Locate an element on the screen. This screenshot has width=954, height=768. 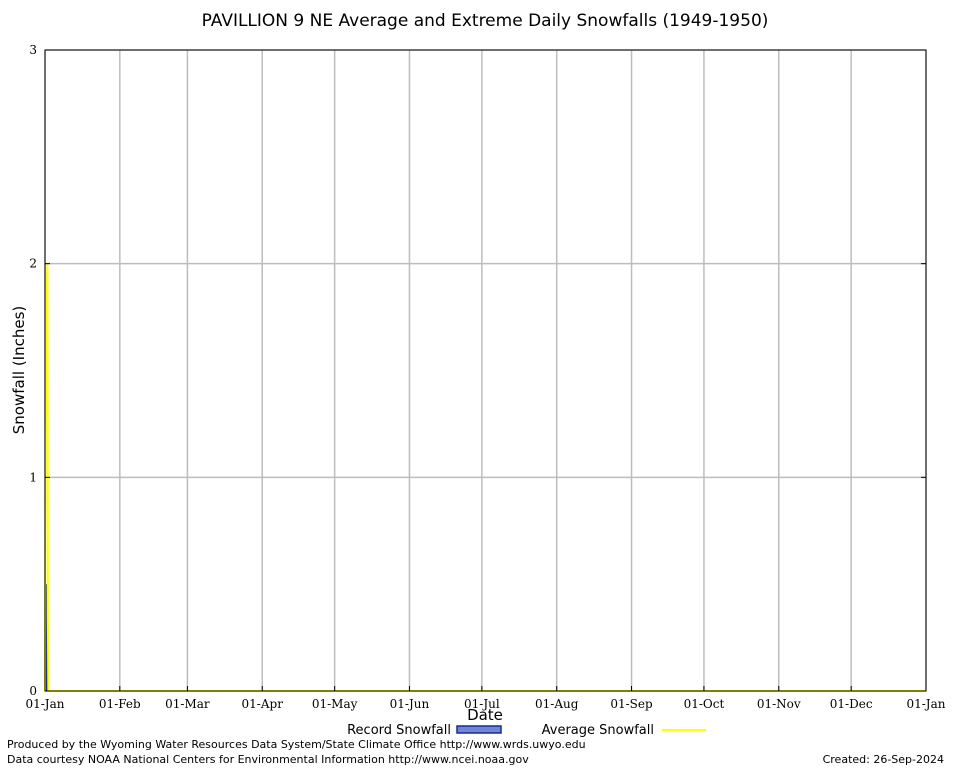
x-tick-label: 01-Feb is located at coordinates (120, 704).